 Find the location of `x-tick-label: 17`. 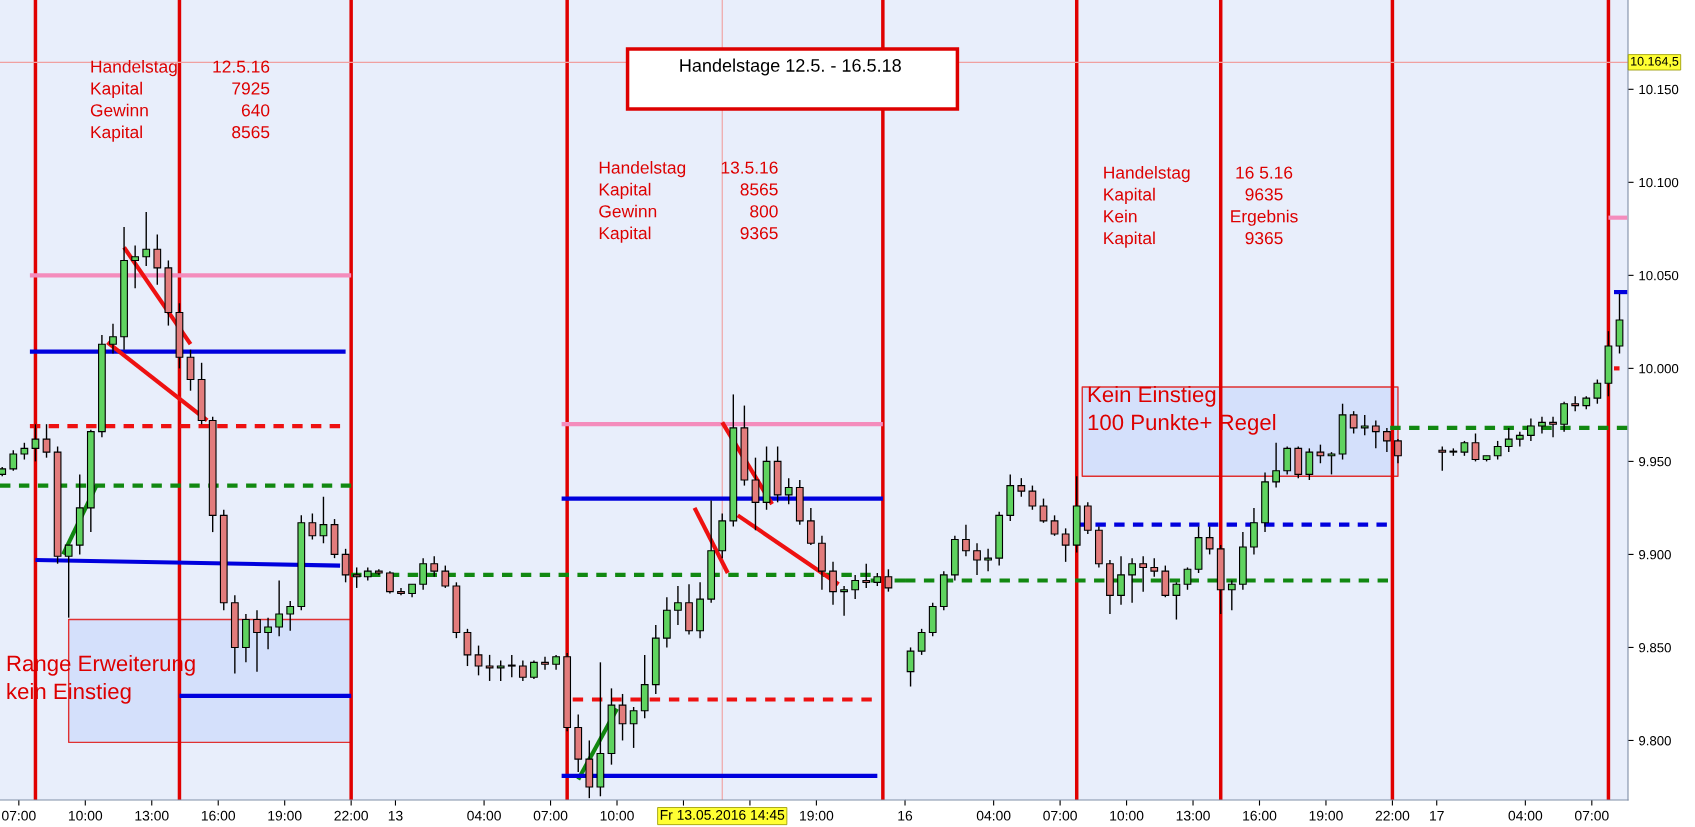

x-tick-label: 17 is located at coordinates (1437, 815).